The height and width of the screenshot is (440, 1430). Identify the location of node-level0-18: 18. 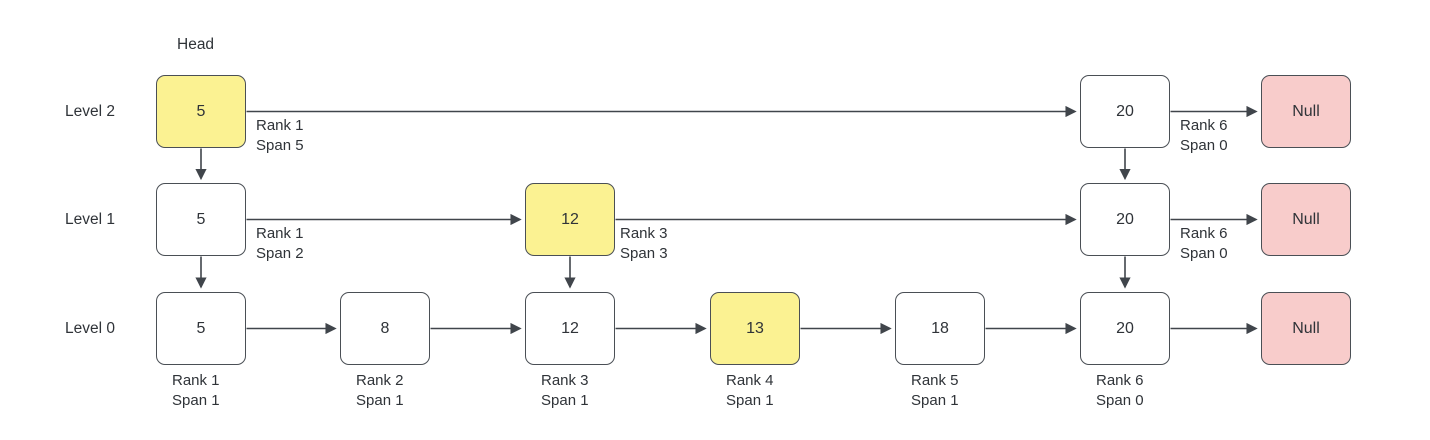
(940, 328).